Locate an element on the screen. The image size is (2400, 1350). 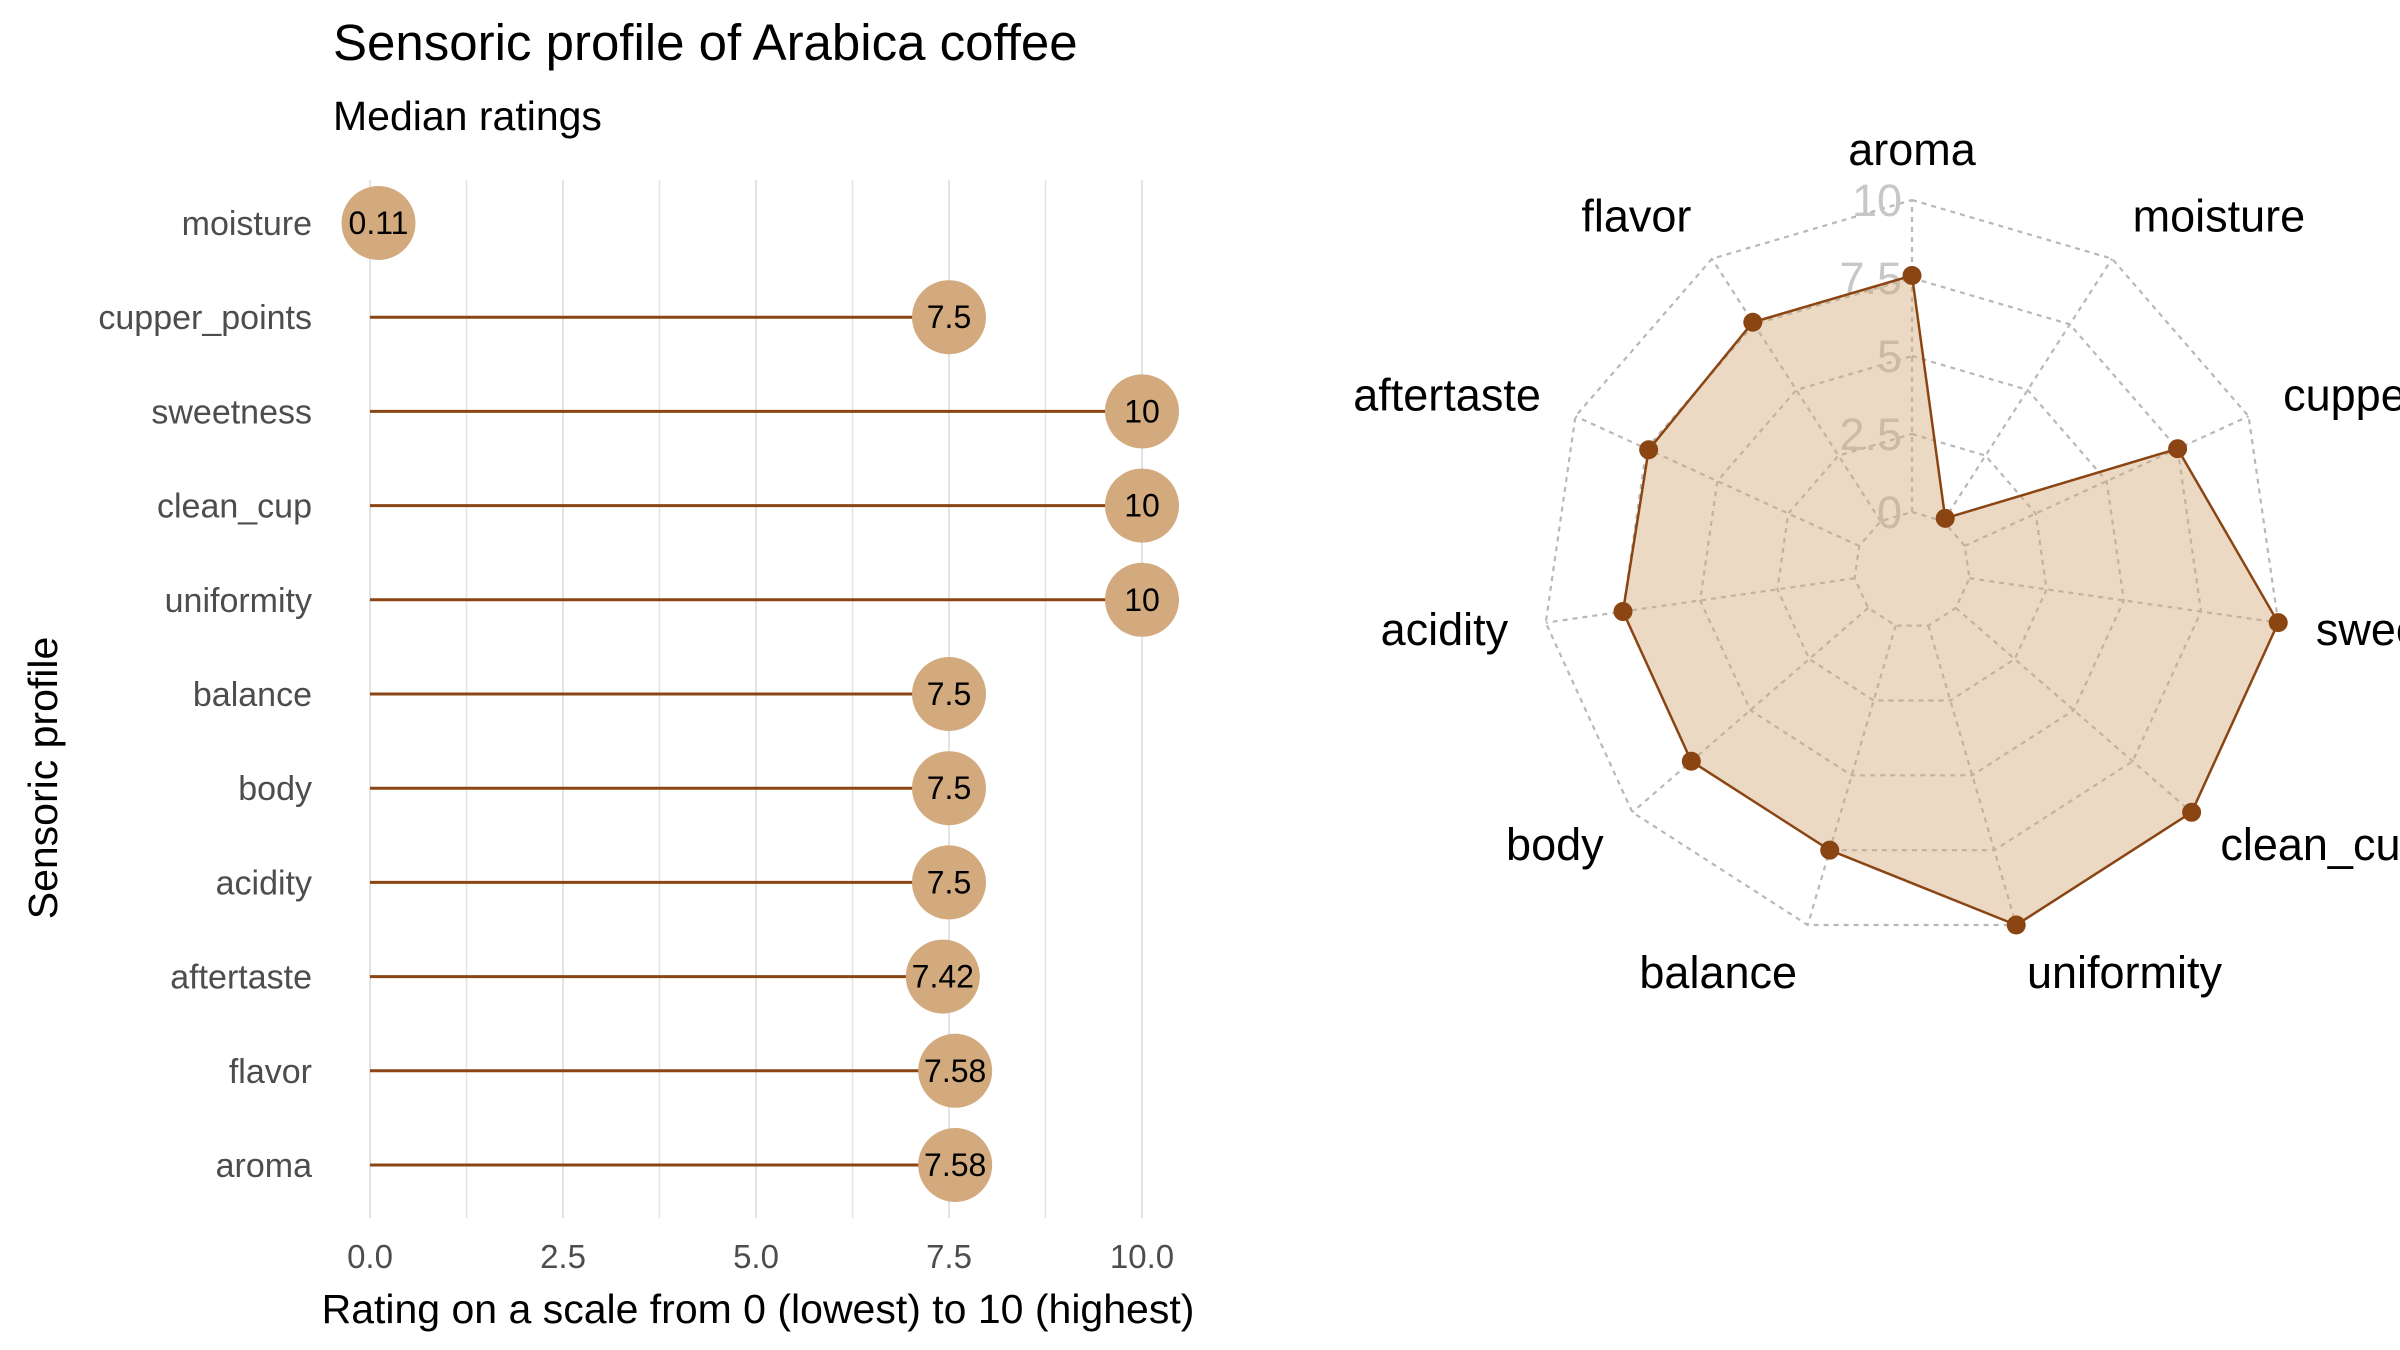
value-label-aroma: 7.58 is located at coordinates (955, 1165).